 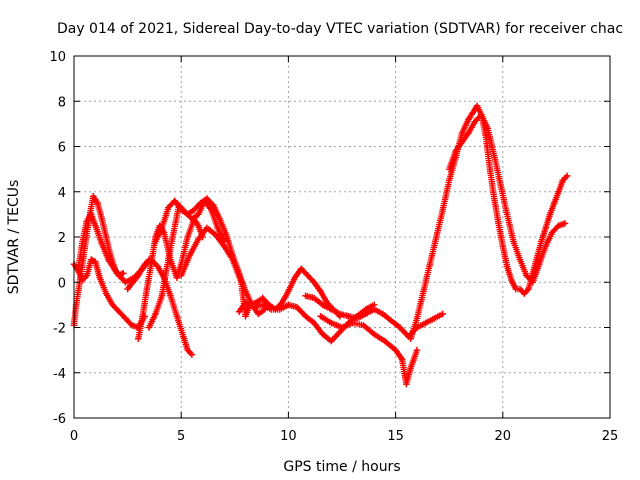 I want to click on x-tick-label: 5, so click(x=181, y=436).